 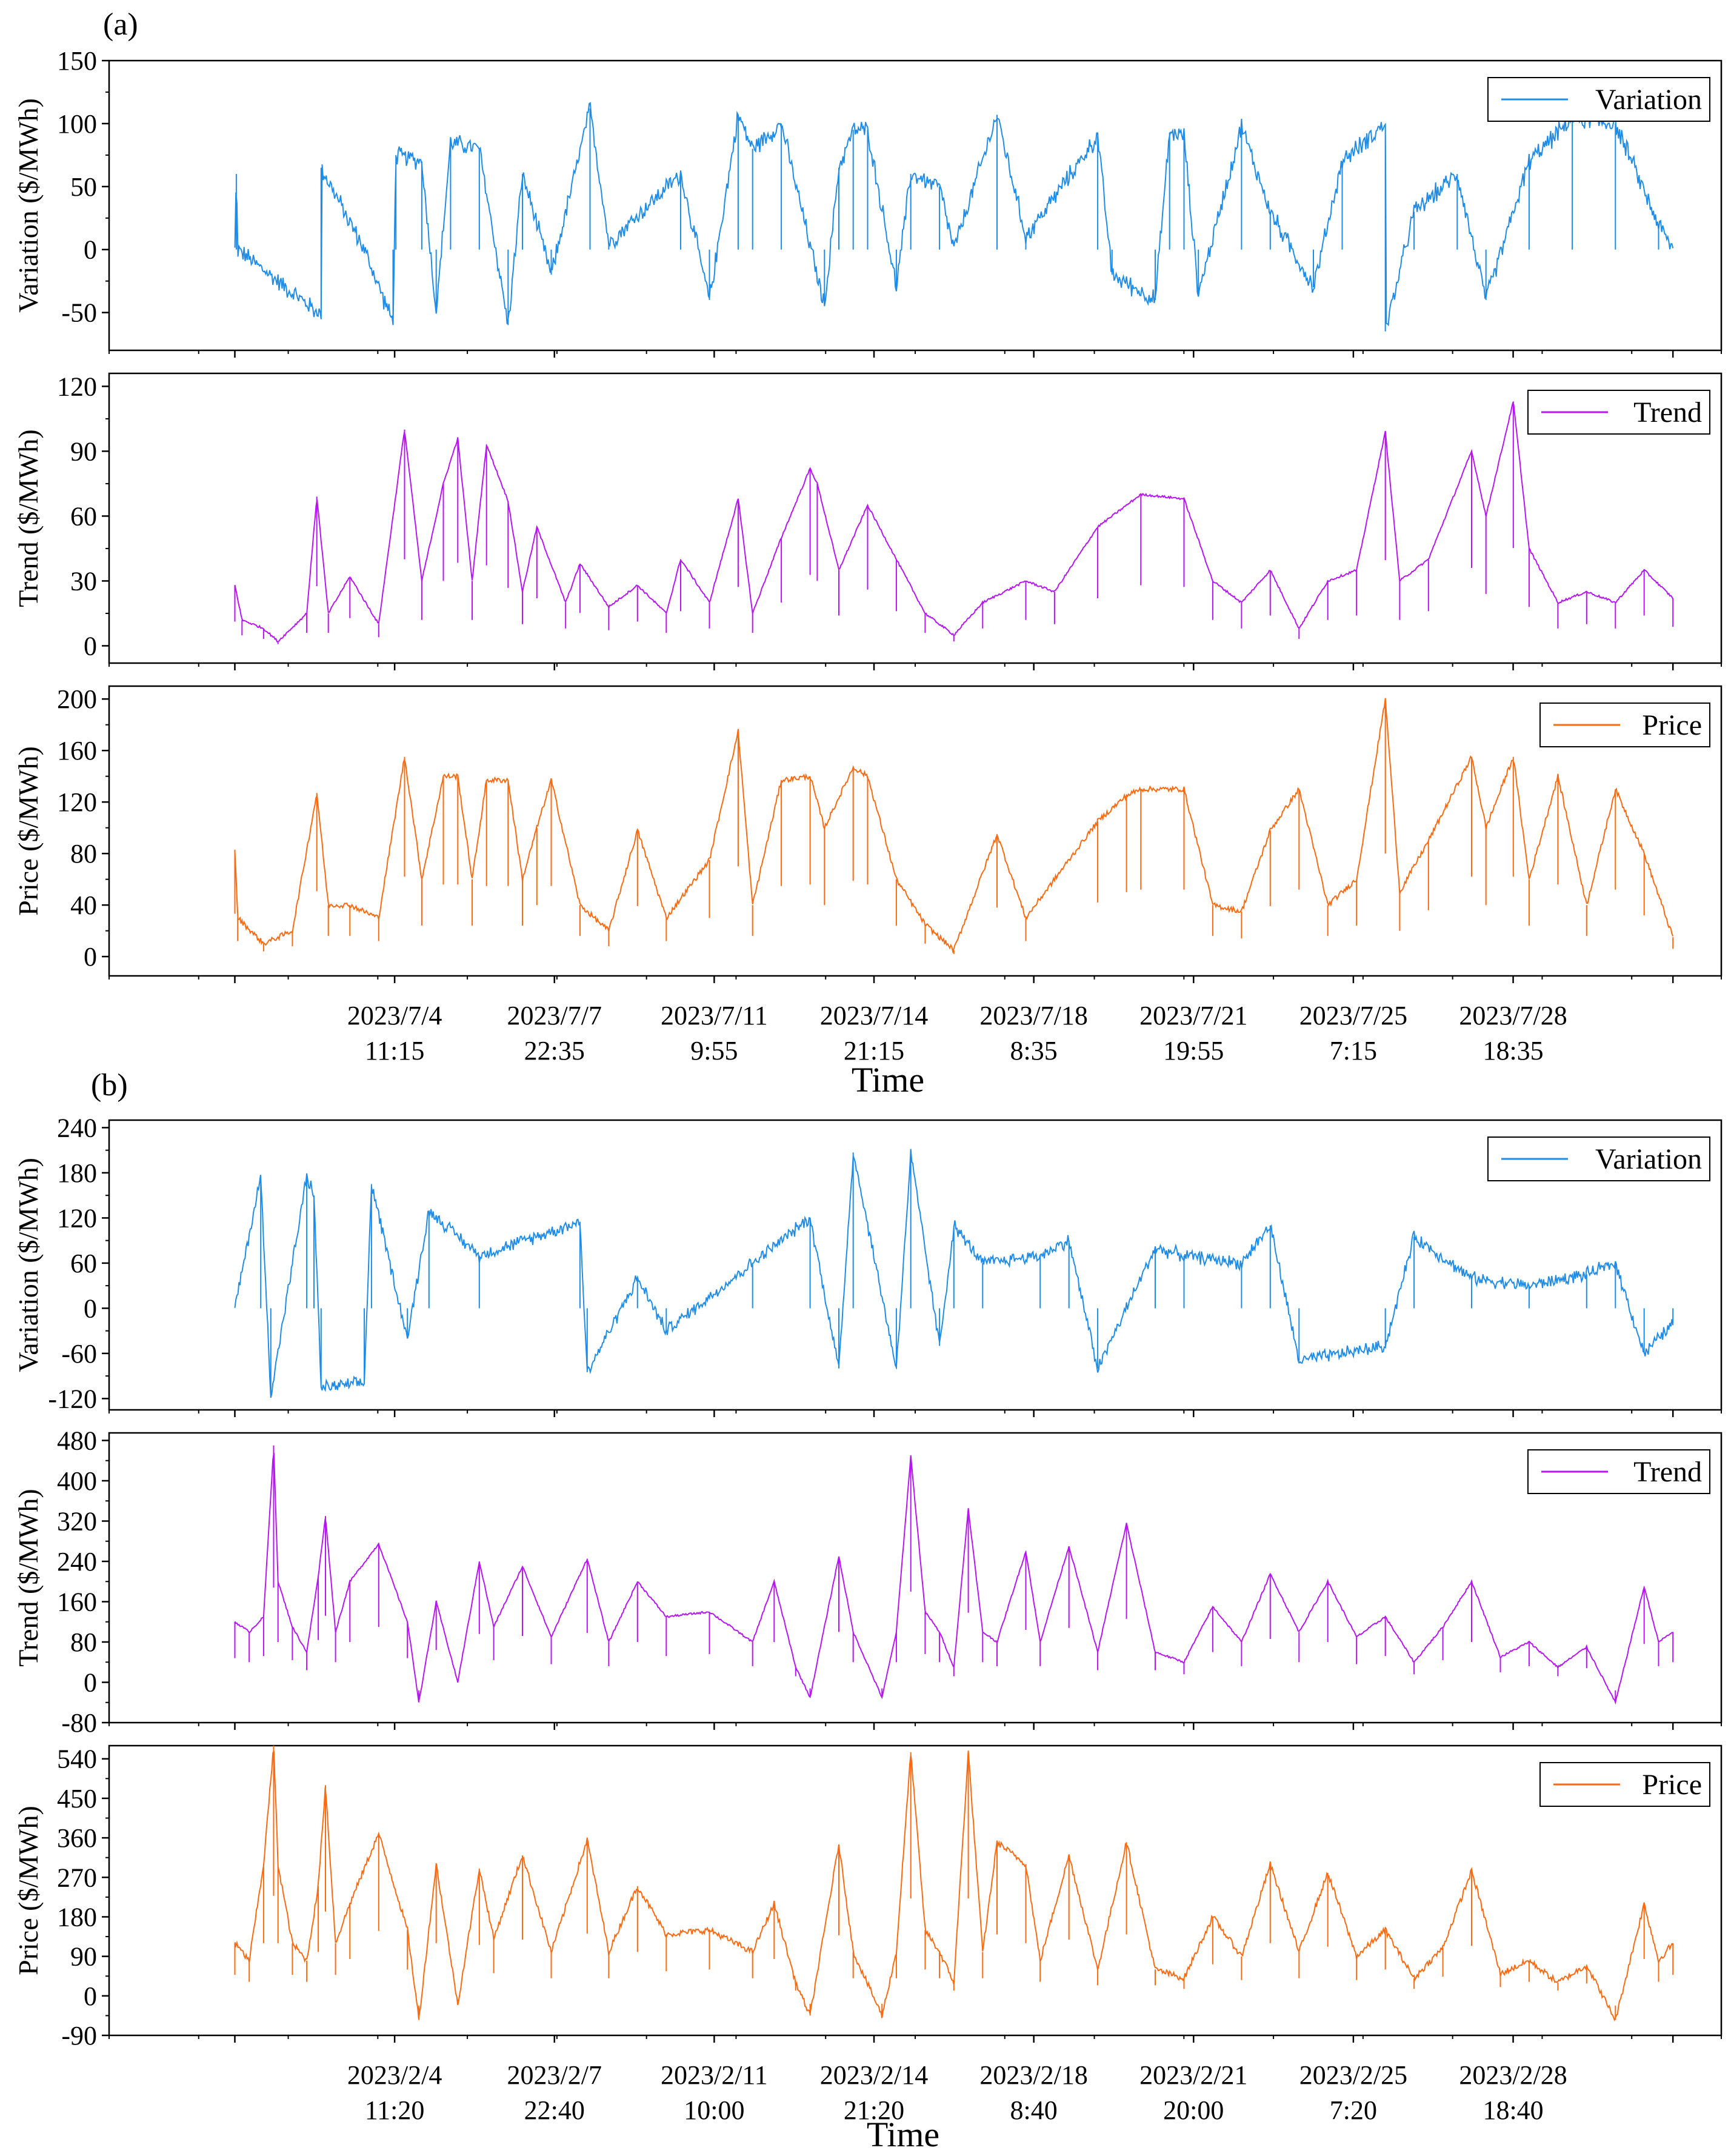 I want to click on y-axis: -90 0 90 180 270 360 450 540, so click(x=83, y=1898).